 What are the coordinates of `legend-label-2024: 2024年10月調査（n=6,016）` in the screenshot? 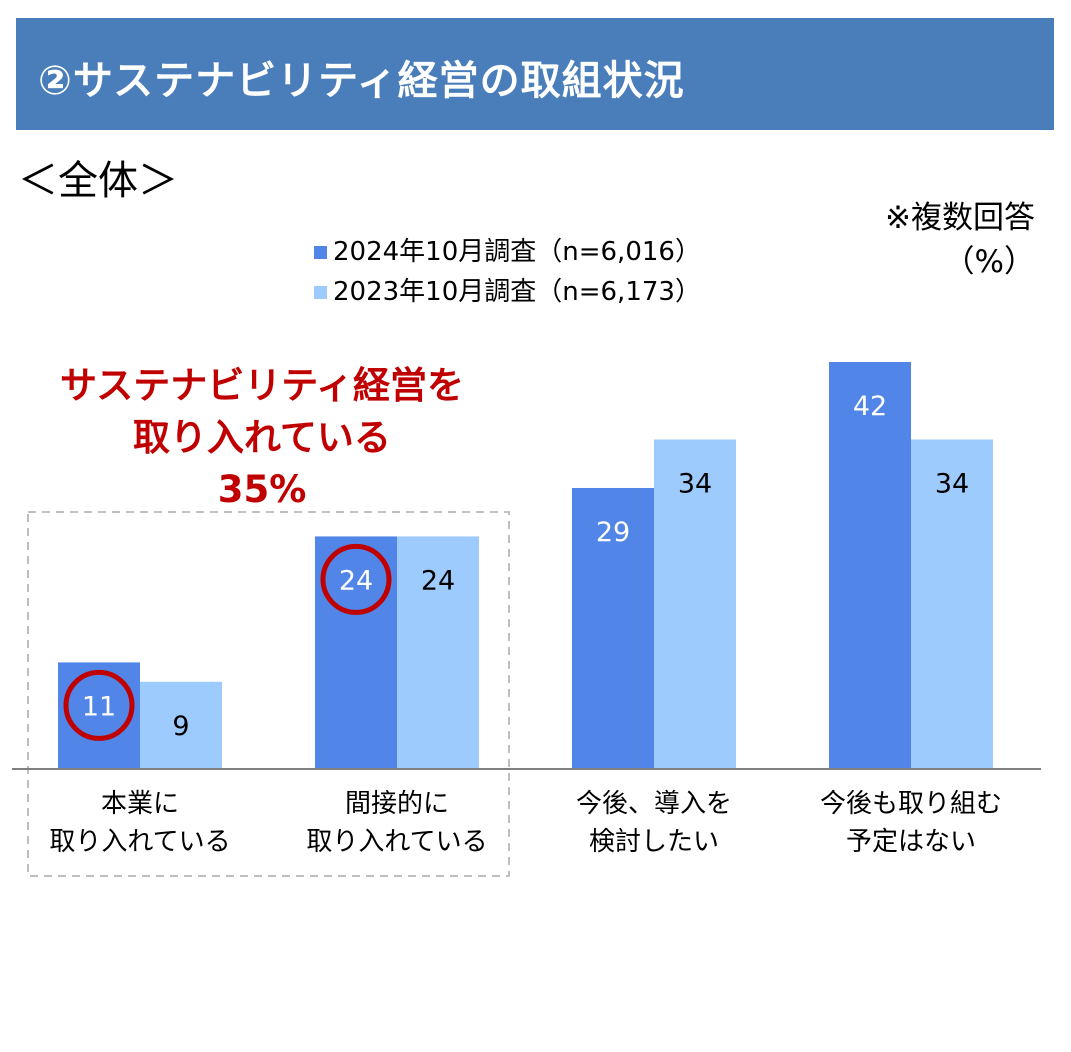 It's located at (517, 252).